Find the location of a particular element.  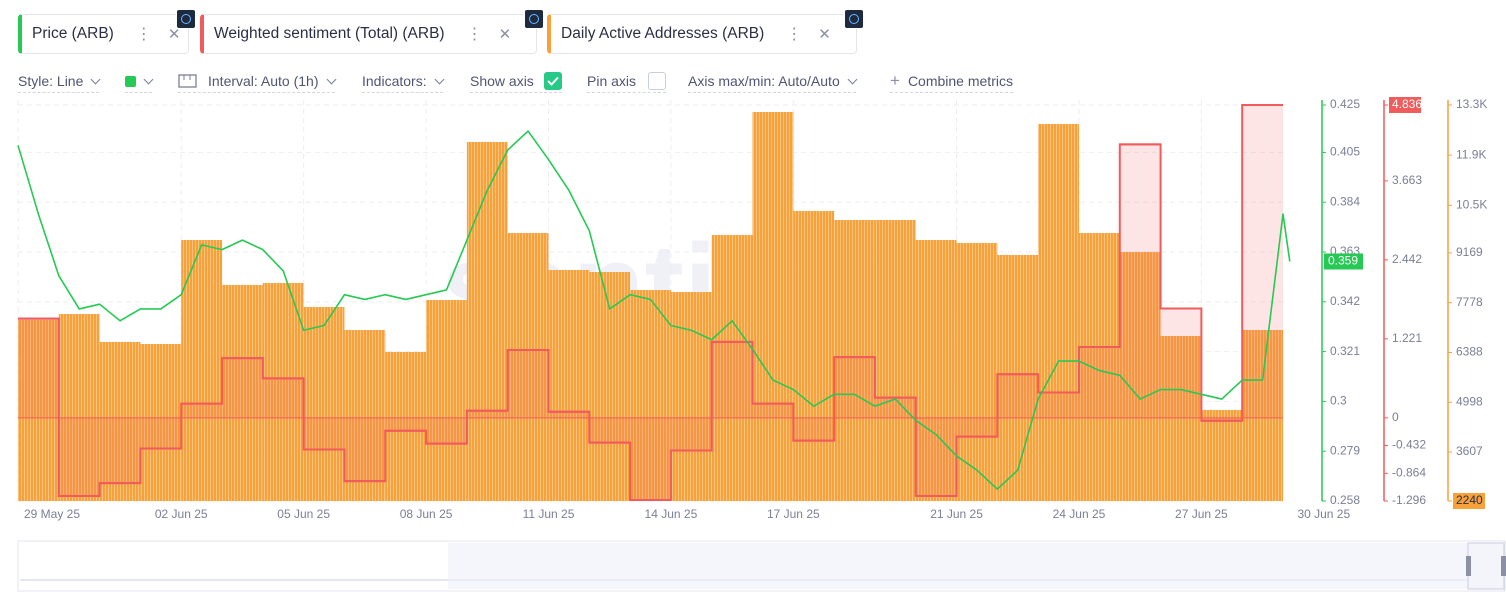

show-axis-toggle: Show axis is located at coordinates (516, 81).